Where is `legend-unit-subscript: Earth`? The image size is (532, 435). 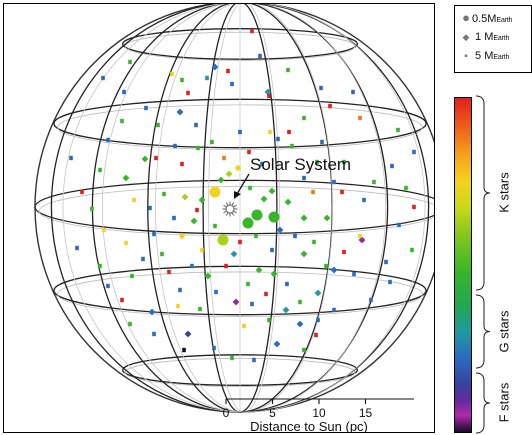 legend-unit-subscript: Earth is located at coordinates (504, 20).